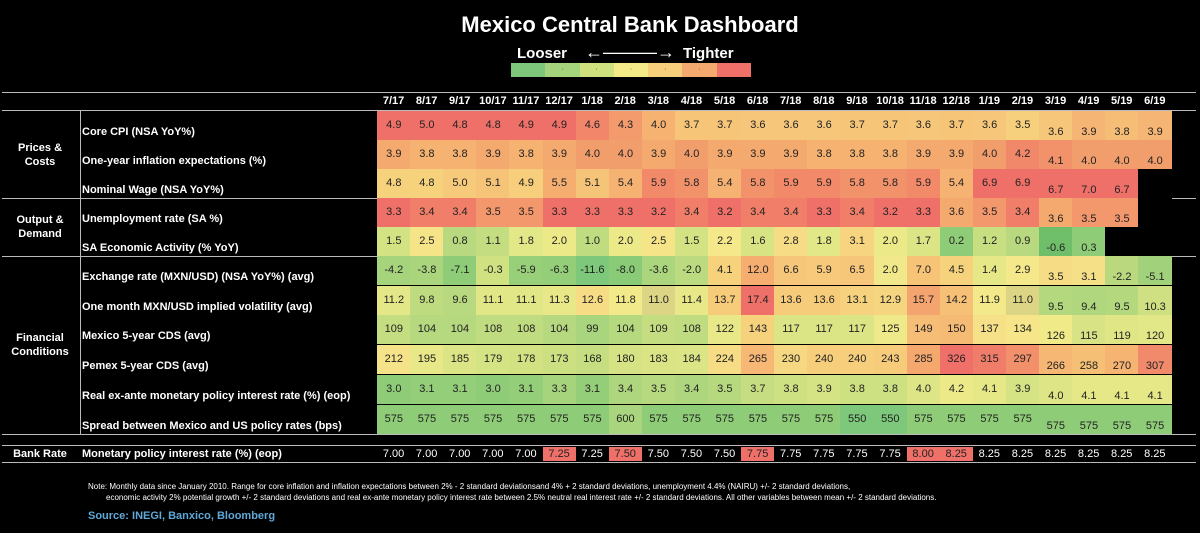 The width and height of the screenshot is (1200, 533). I want to click on category-label: Output & Demand, so click(40, 227).